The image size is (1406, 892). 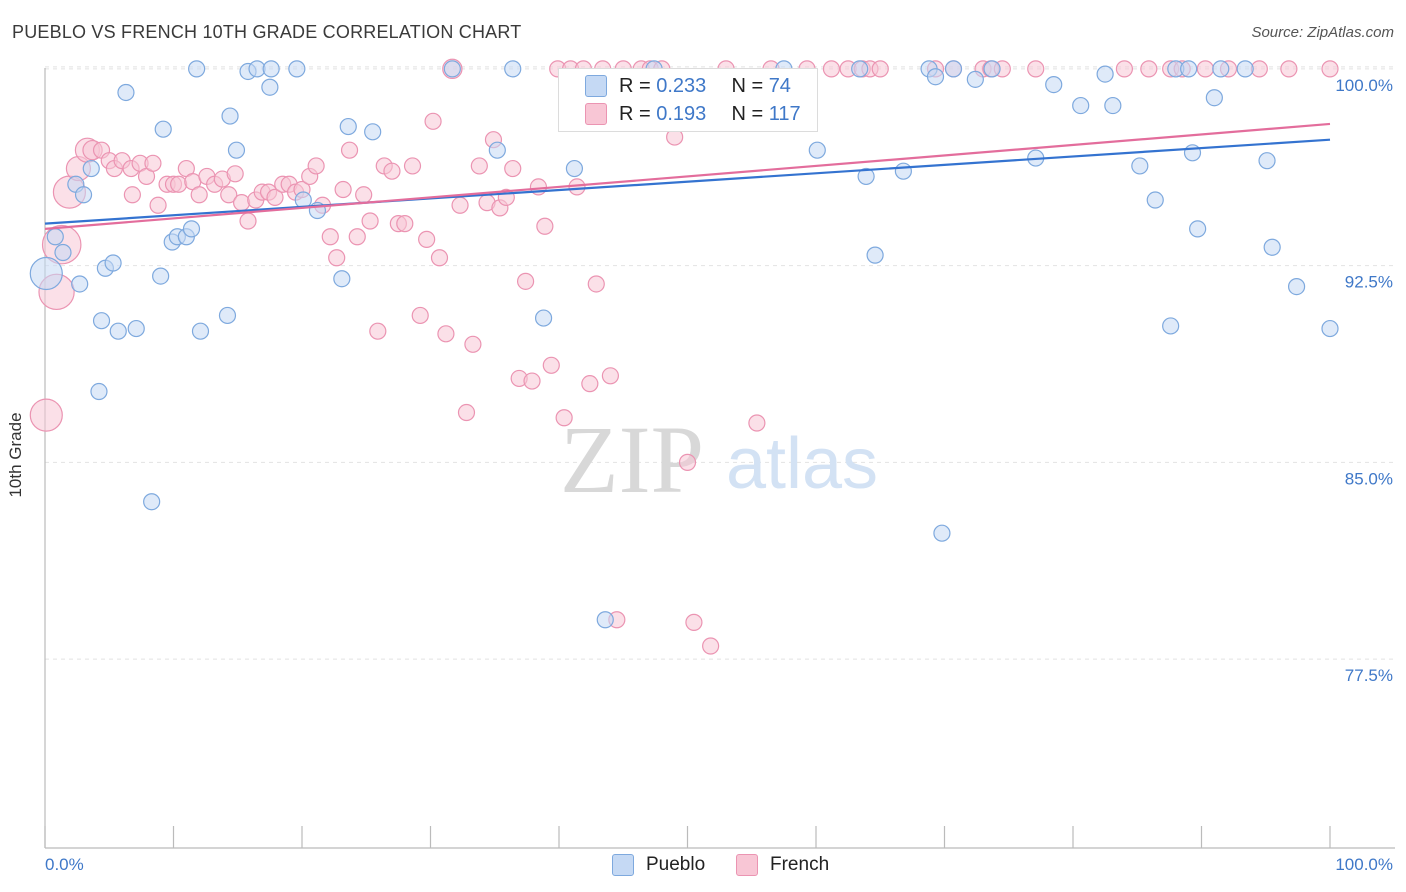 I want to click on x-tick-label-max: 100.0%, so click(x=1364, y=864).